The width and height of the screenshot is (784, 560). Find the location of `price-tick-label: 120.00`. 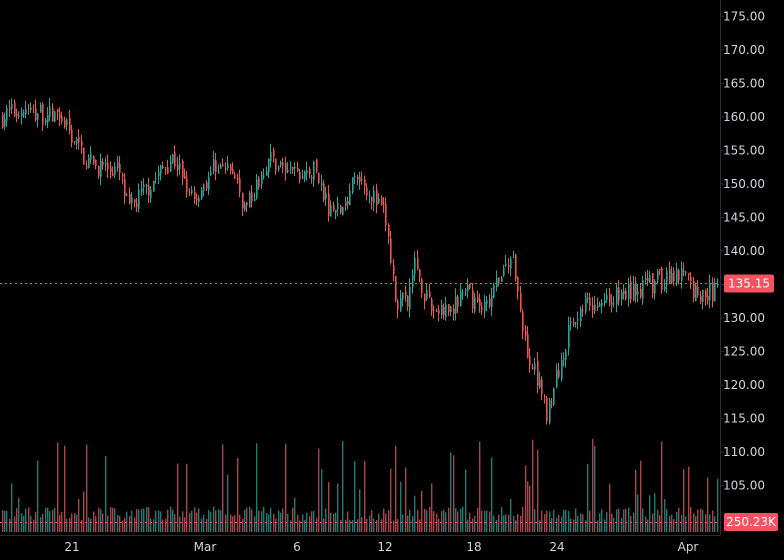

price-tick-label: 120.00 is located at coordinates (744, 385).